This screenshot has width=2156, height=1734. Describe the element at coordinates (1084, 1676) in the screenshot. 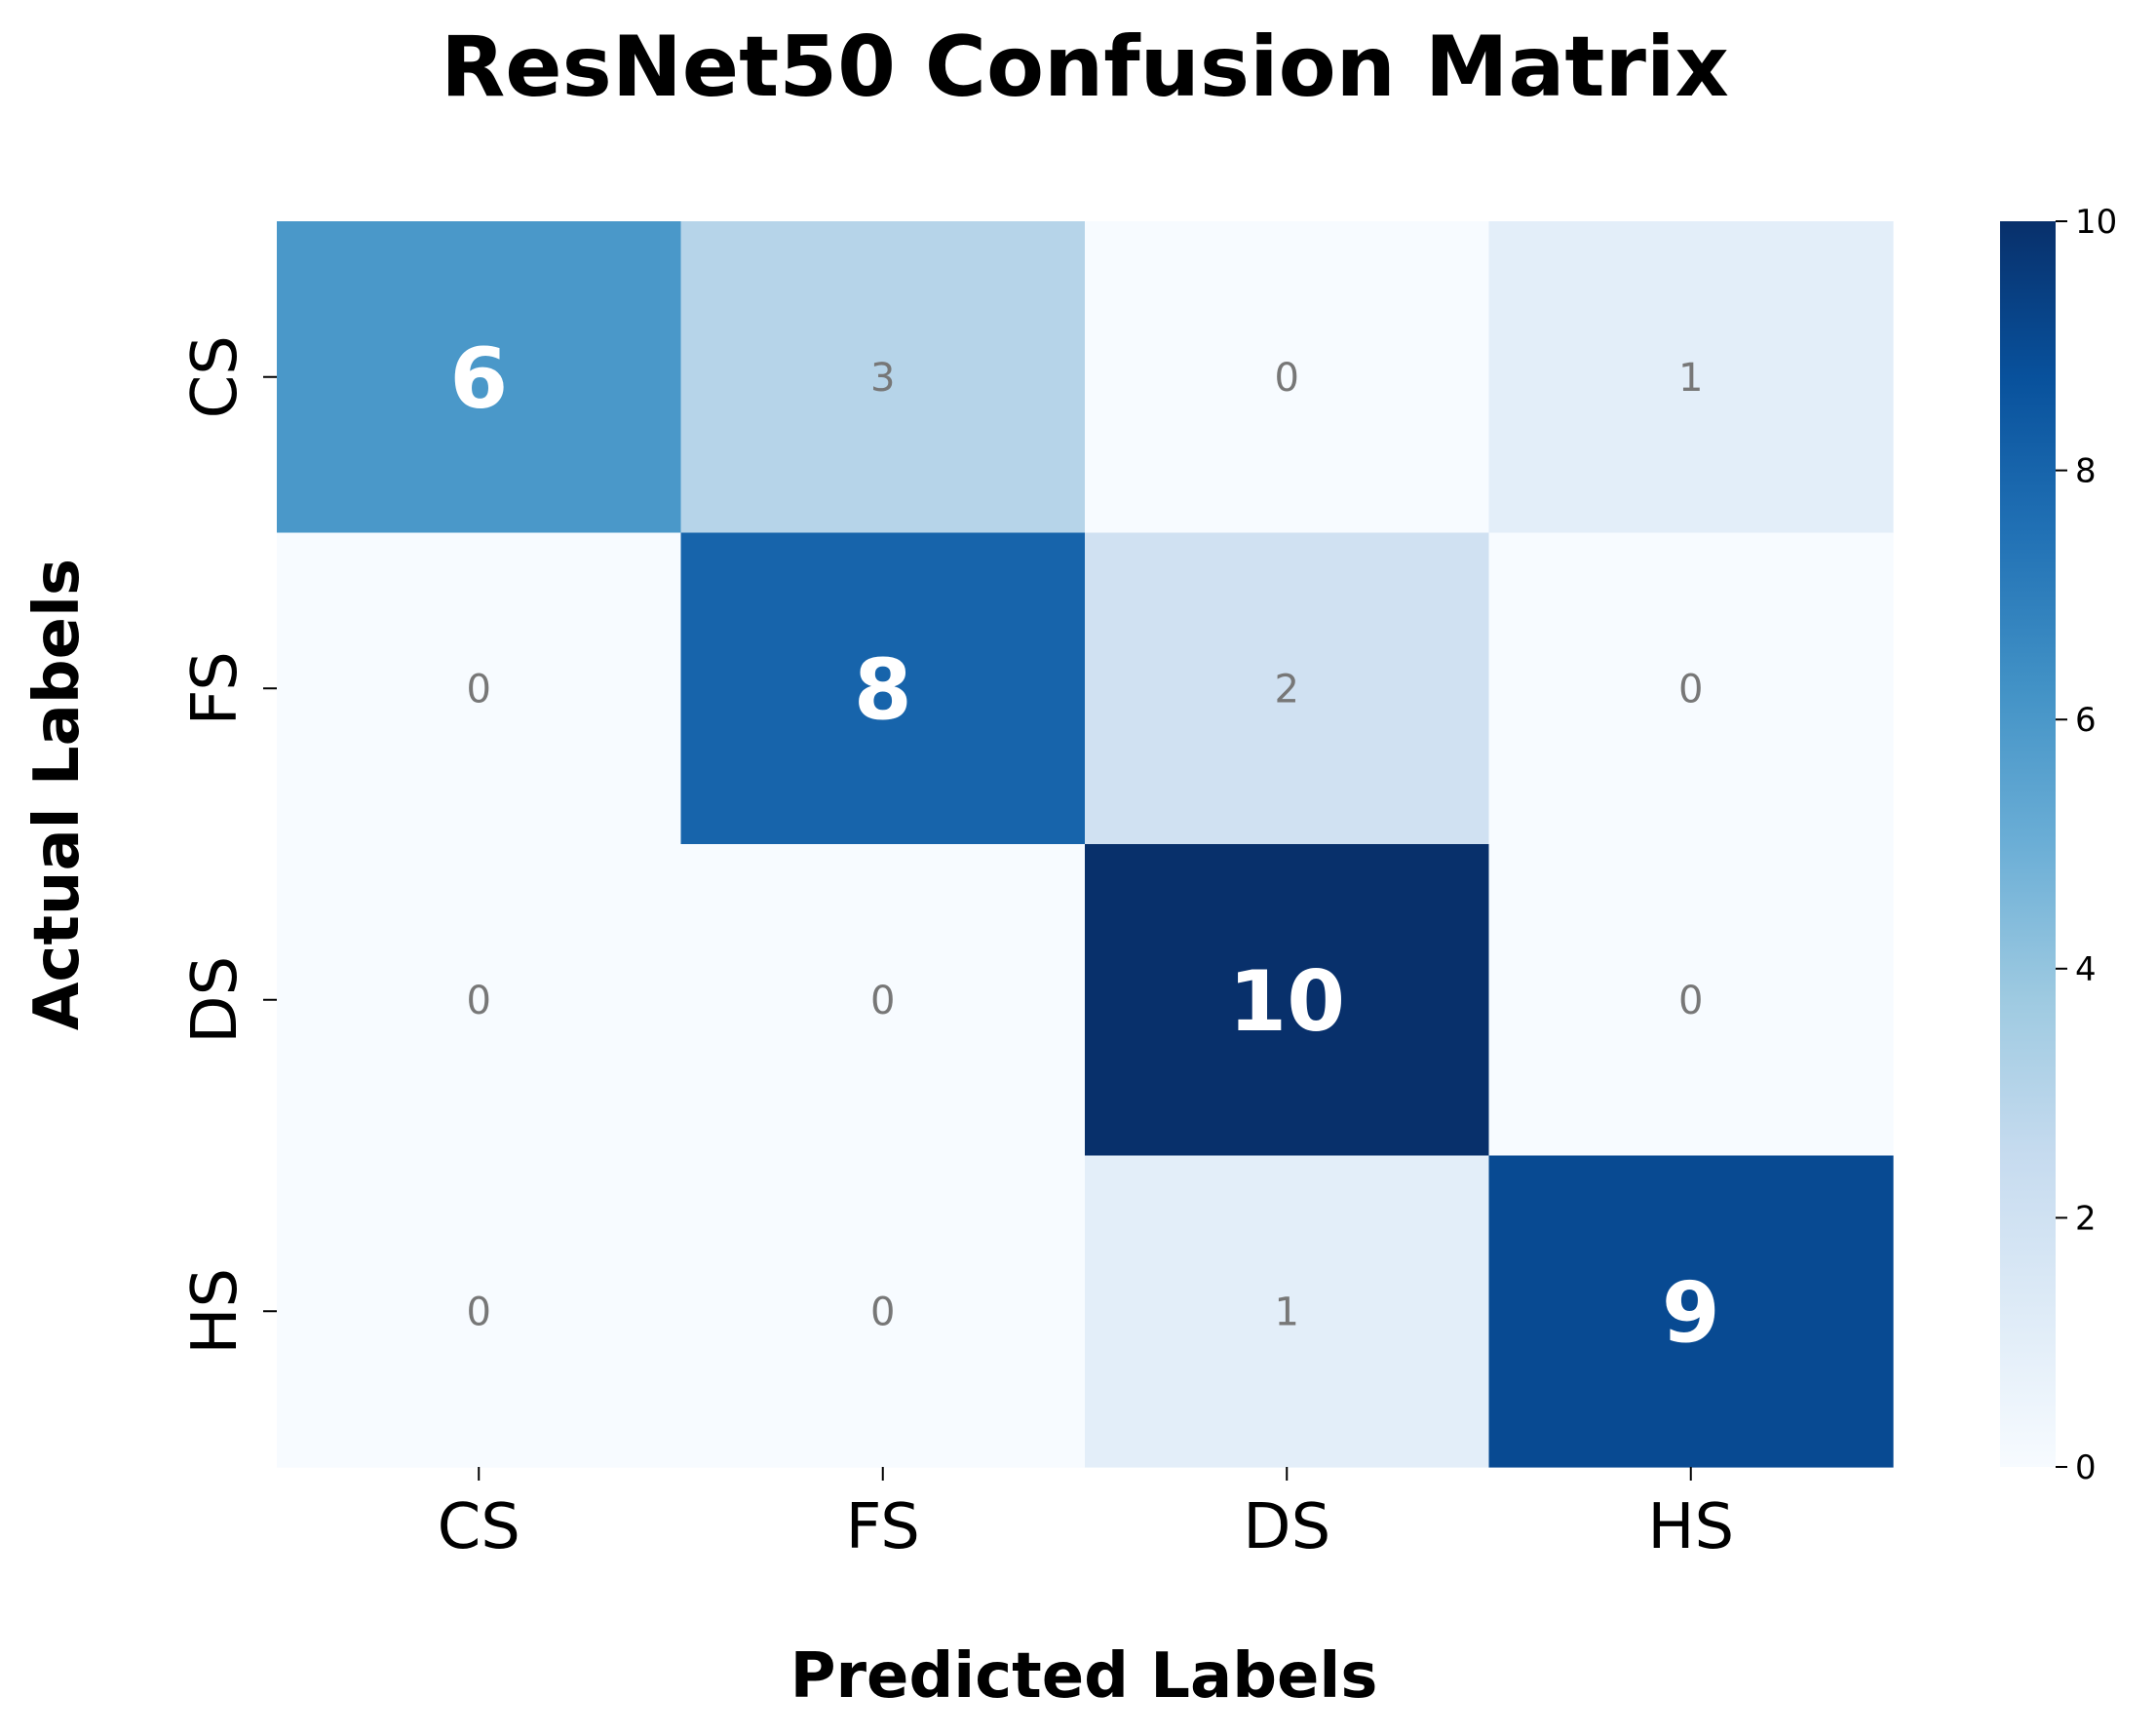

I see `x-axis-label: Predicted Labels` at that location.